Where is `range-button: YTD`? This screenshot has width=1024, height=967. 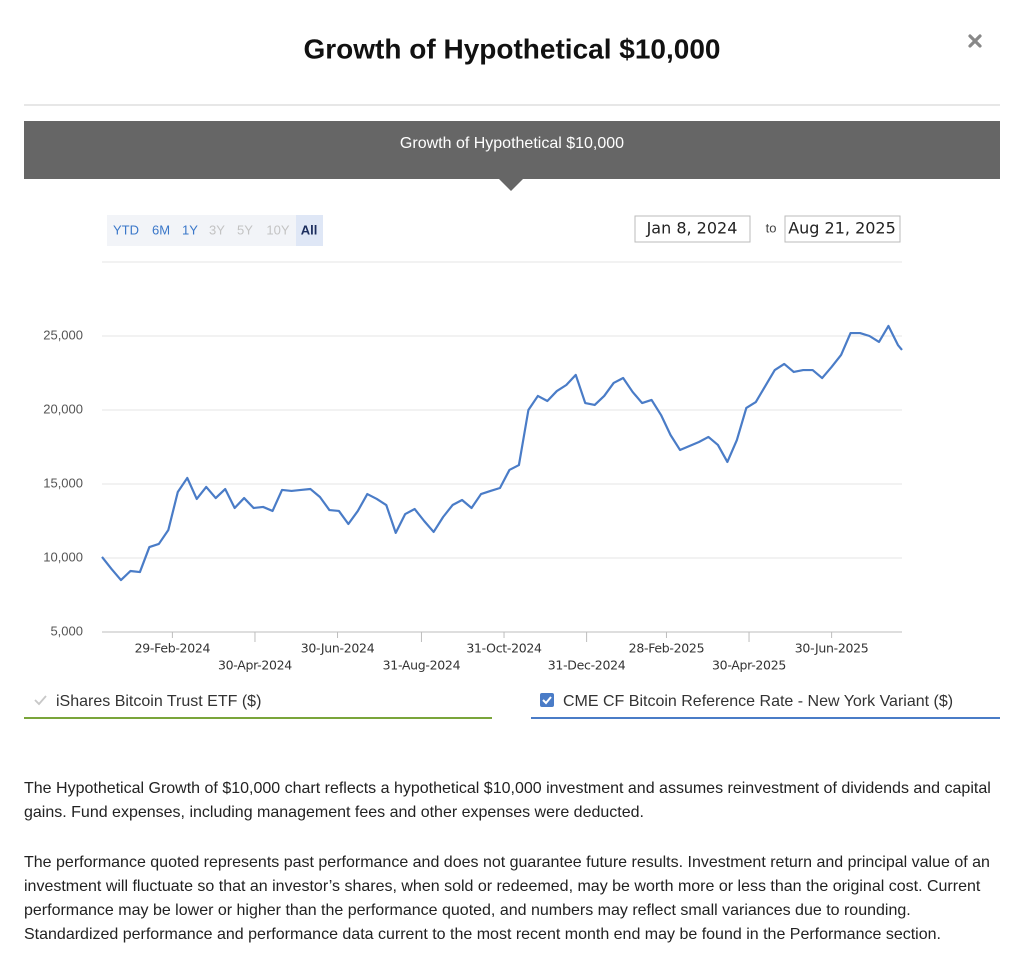 range-button: YTD is located at coordinates (126, 229).